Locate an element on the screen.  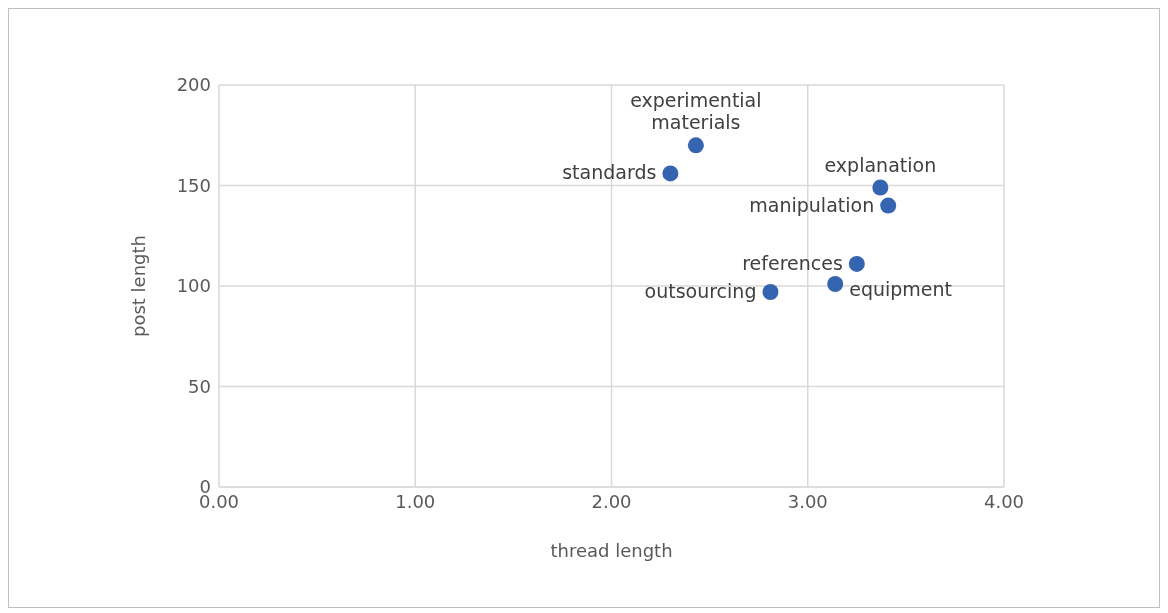
y-tick-label: 100 is located at coordinates (193, 286).